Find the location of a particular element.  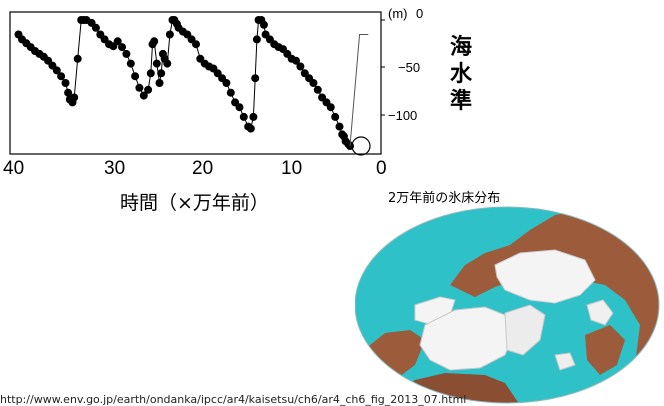

recent-rise-line is located at coordinates (359, 90).